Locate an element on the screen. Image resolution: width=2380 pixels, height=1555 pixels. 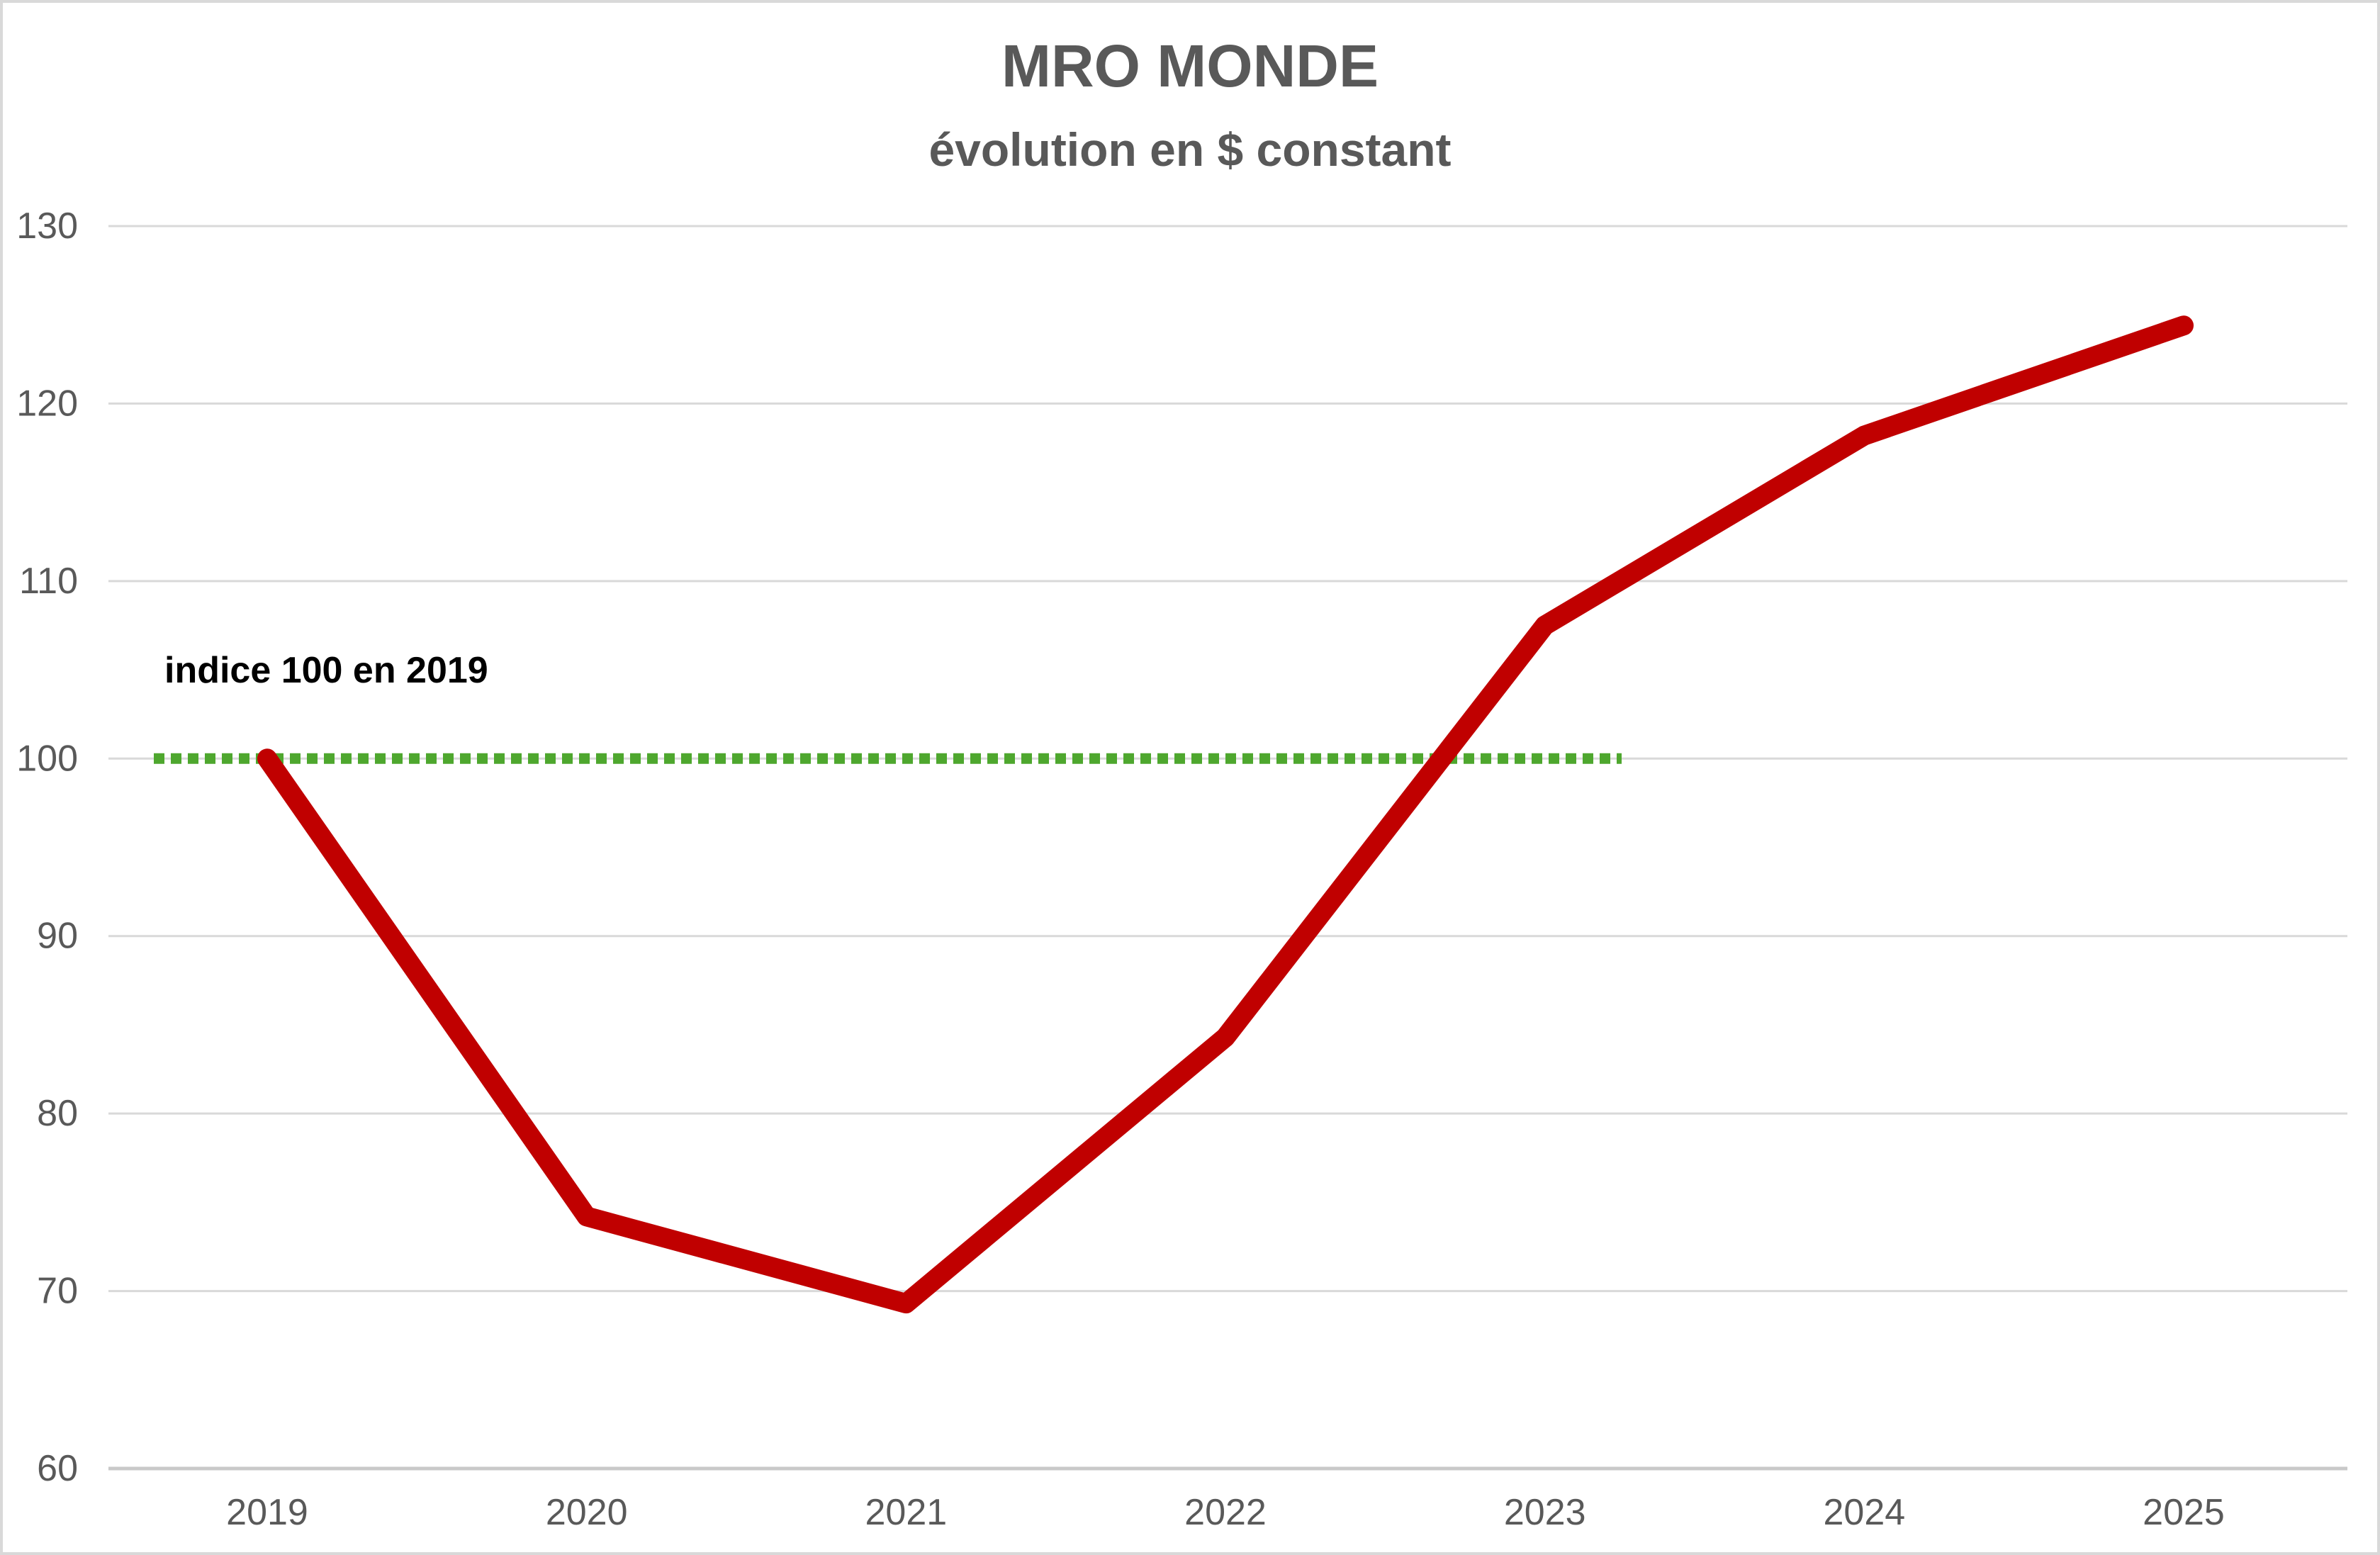
x-tick-label: 2025 is located at coordinates (2184, 1512).